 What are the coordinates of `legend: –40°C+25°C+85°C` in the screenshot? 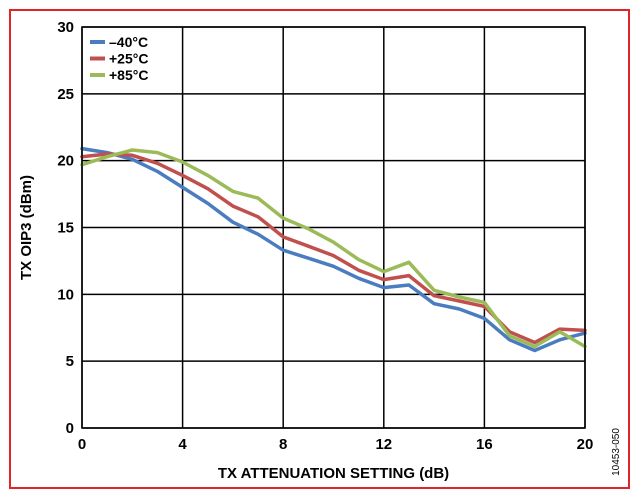 It's located at (119, 58).